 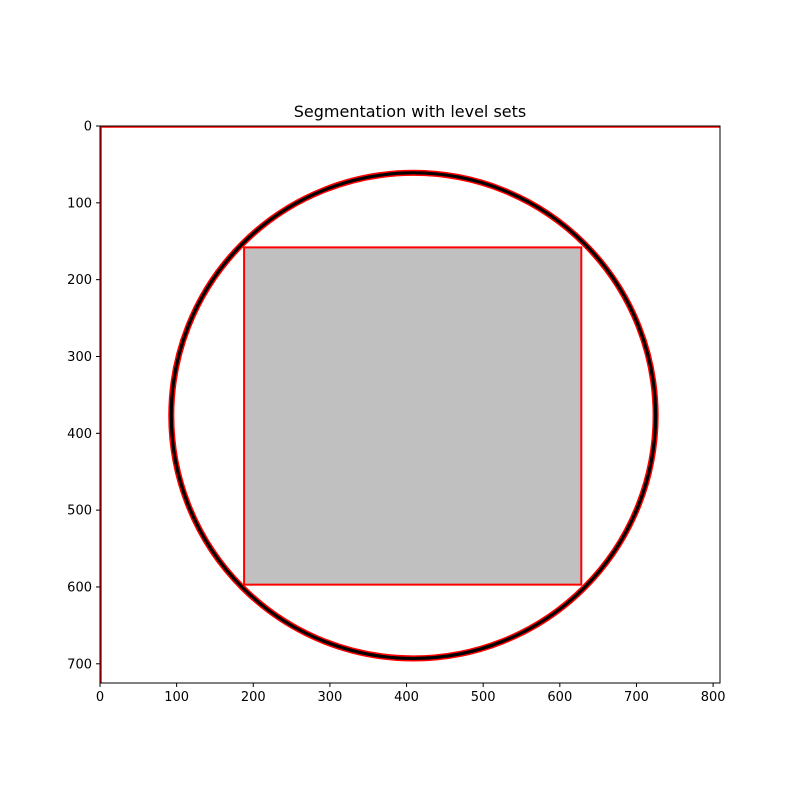 What do you see at coordinates (713, 697) in the screenshot?
I see `x-tick-label: 800` at bounding box center [713, 697].